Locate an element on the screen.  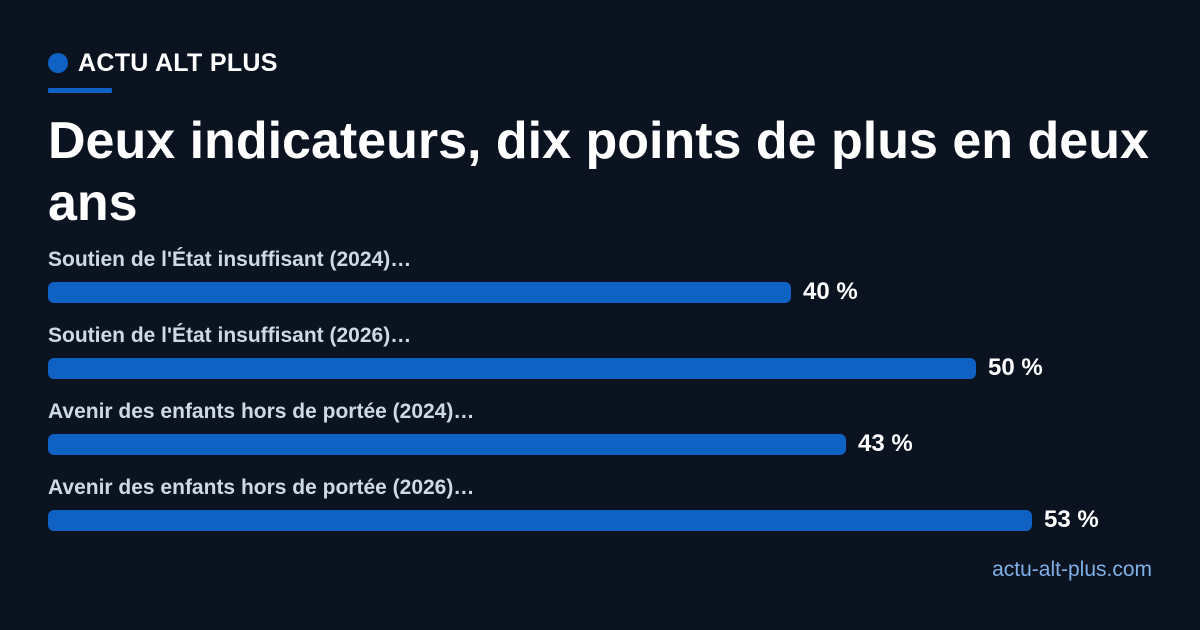
brand-dot-icon is located at coordinates (58, 63).